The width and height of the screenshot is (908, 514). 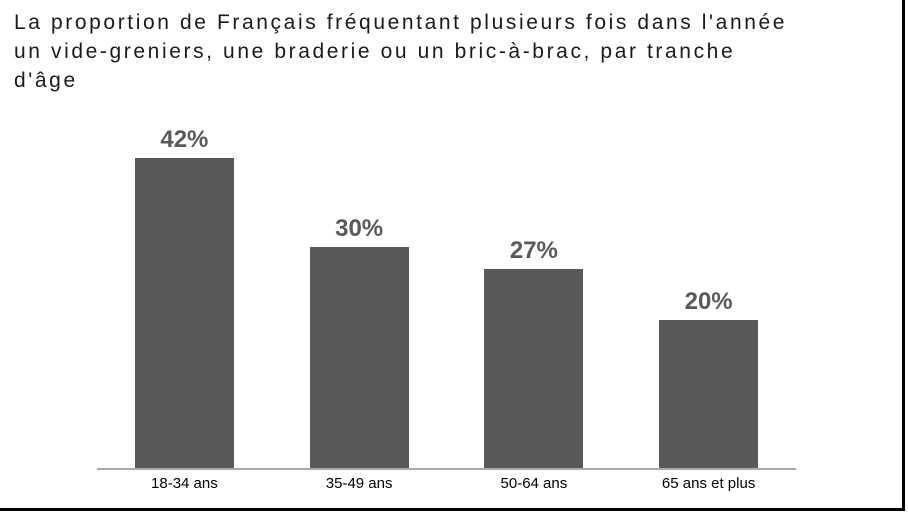 I want to click on x-axis-line, so click(x=446, y=469).